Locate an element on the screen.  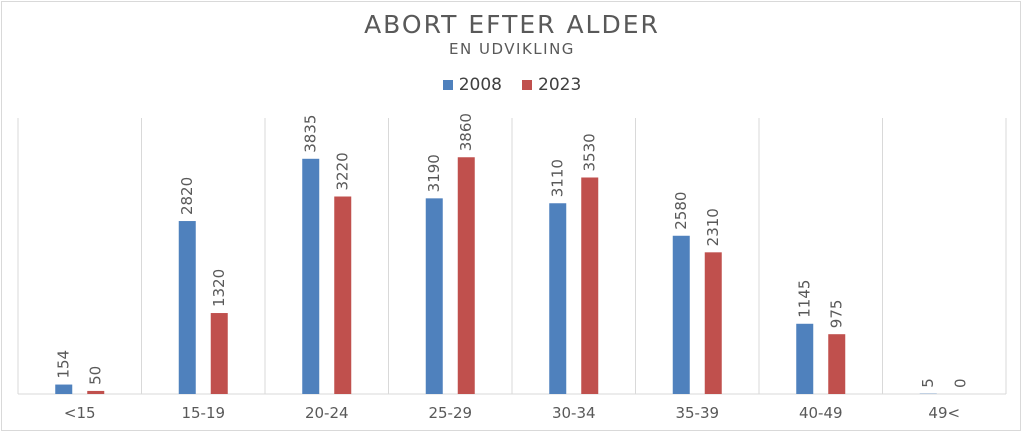
legend-item-2023: 2023 is located at coordinates (551, 85).